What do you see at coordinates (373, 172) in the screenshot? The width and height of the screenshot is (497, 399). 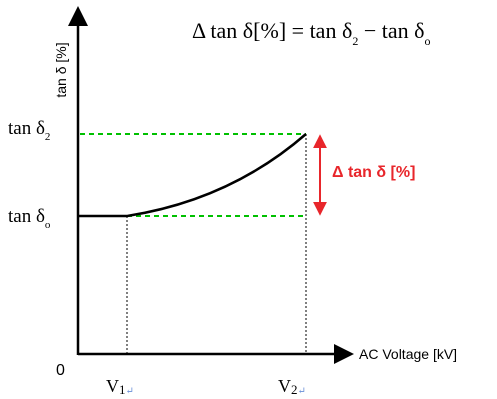 I see `delta-label: Δ tan δ [%]` at bounding box center [373, 172].